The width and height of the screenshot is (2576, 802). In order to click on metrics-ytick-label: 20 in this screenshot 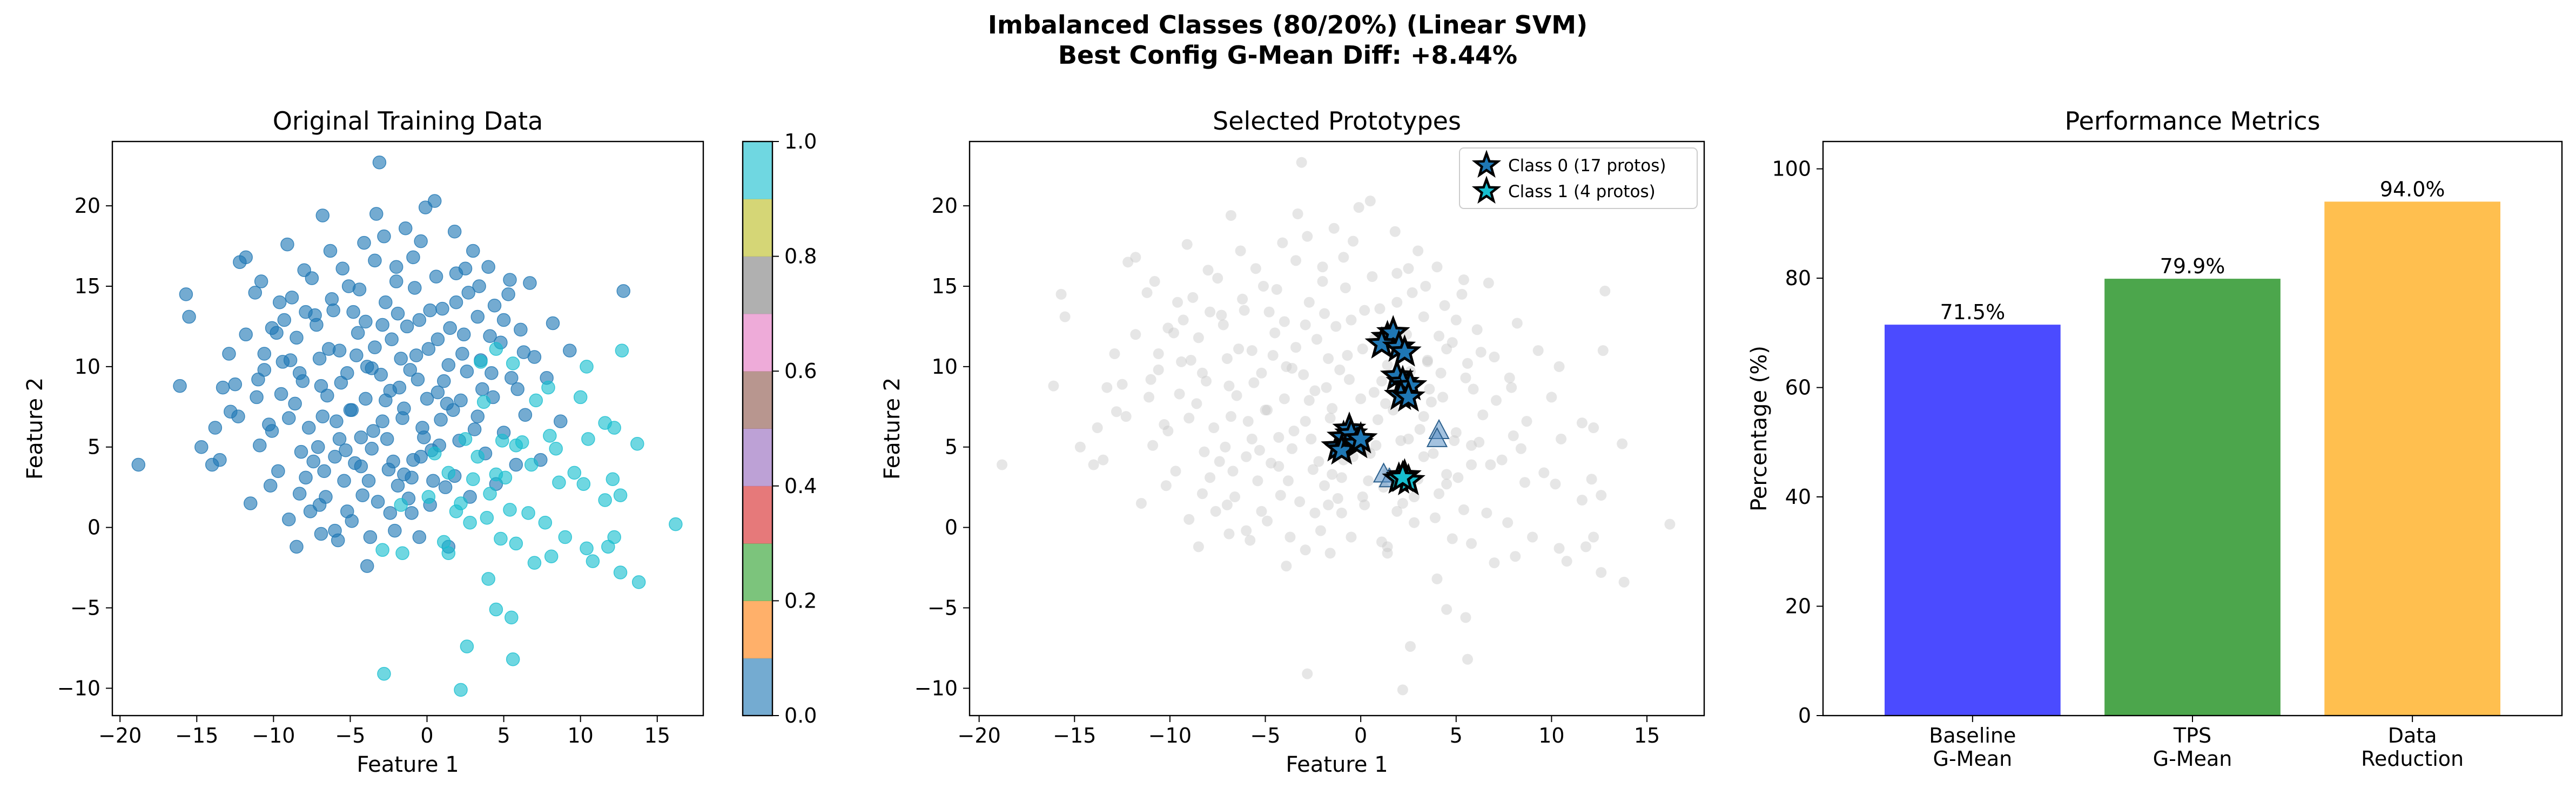, I will do `click(1798, 606)`.